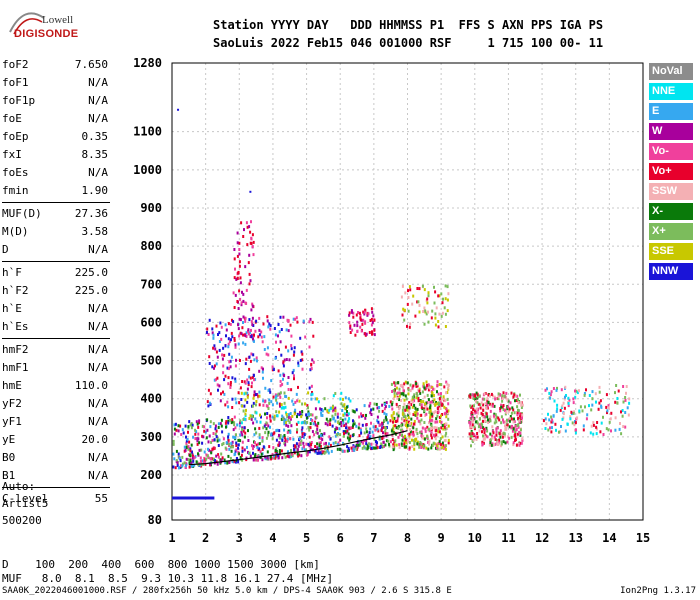 The width and height of the screenshot is (700, 600). What do you see at coordinates (12, 308) in the screenshot?
I see `param-label: h`E` at bounding box center [12, 308].